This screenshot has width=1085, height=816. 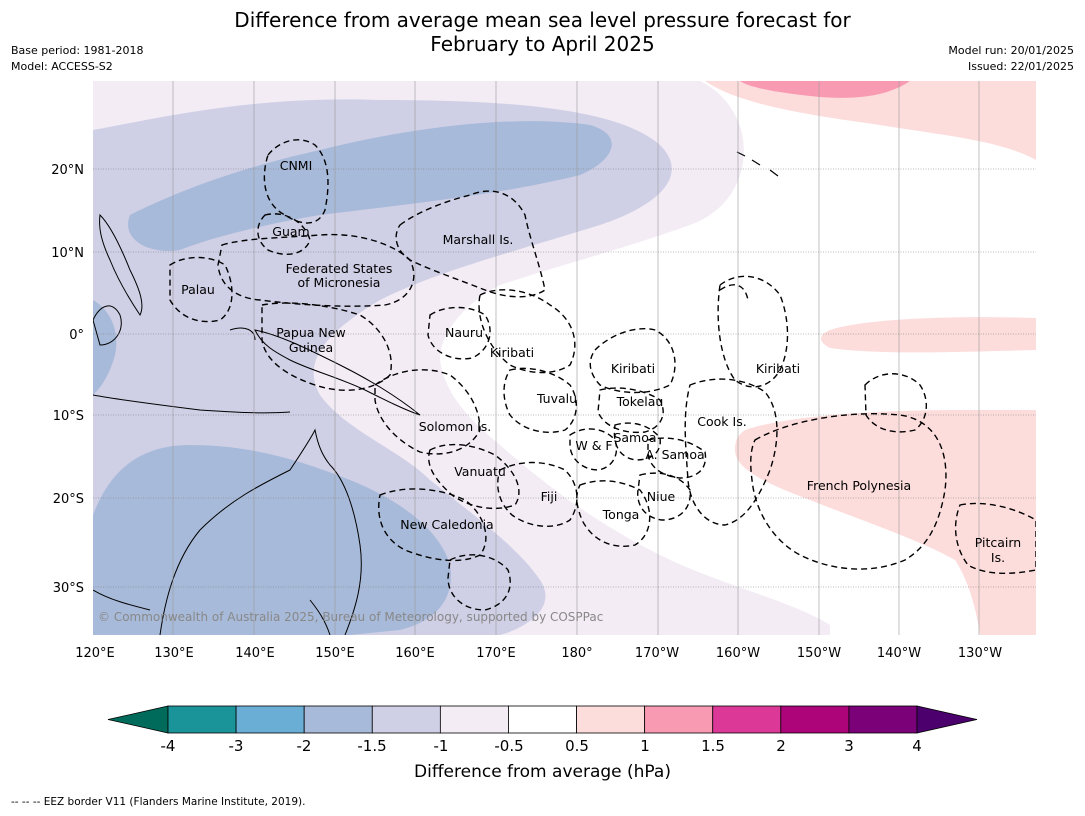 What do you see at coordinates (738, 653) in the screenshot?
I see `lon-label: 160°W` at bounding box center [738, 653].